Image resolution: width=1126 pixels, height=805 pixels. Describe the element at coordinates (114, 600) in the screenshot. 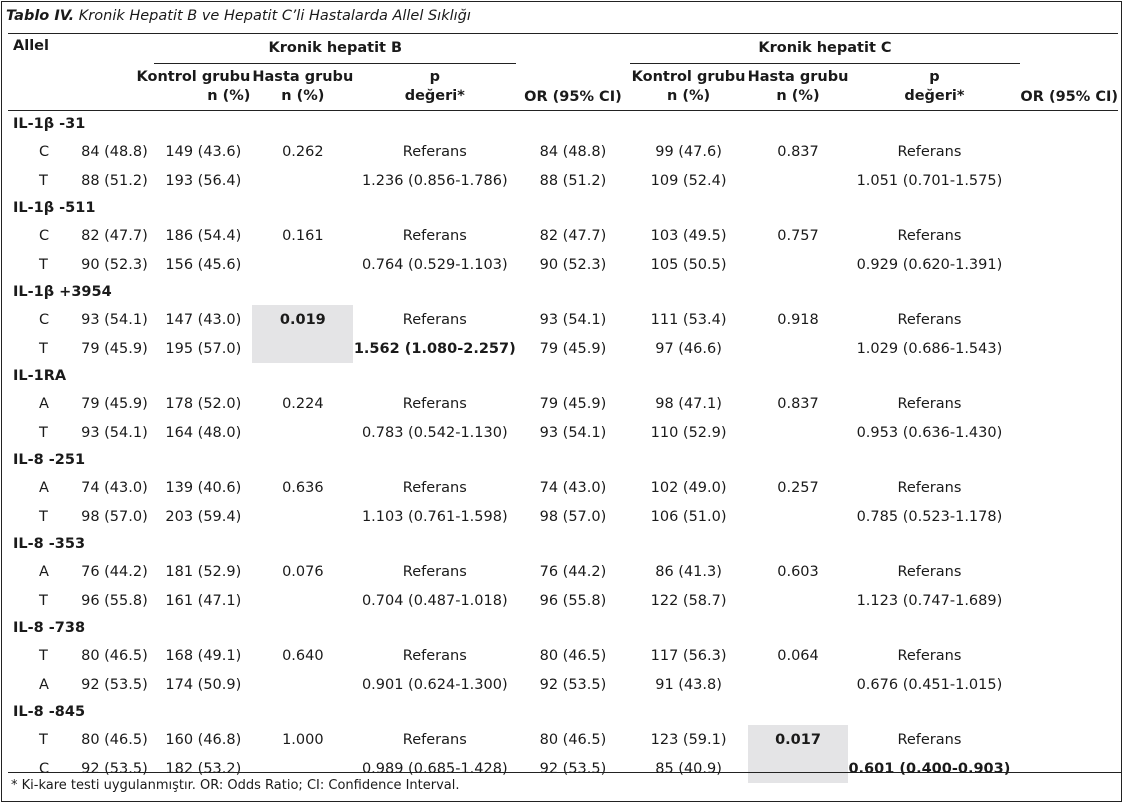

I see `b-control-cell: 96 (55.8)` at that location.